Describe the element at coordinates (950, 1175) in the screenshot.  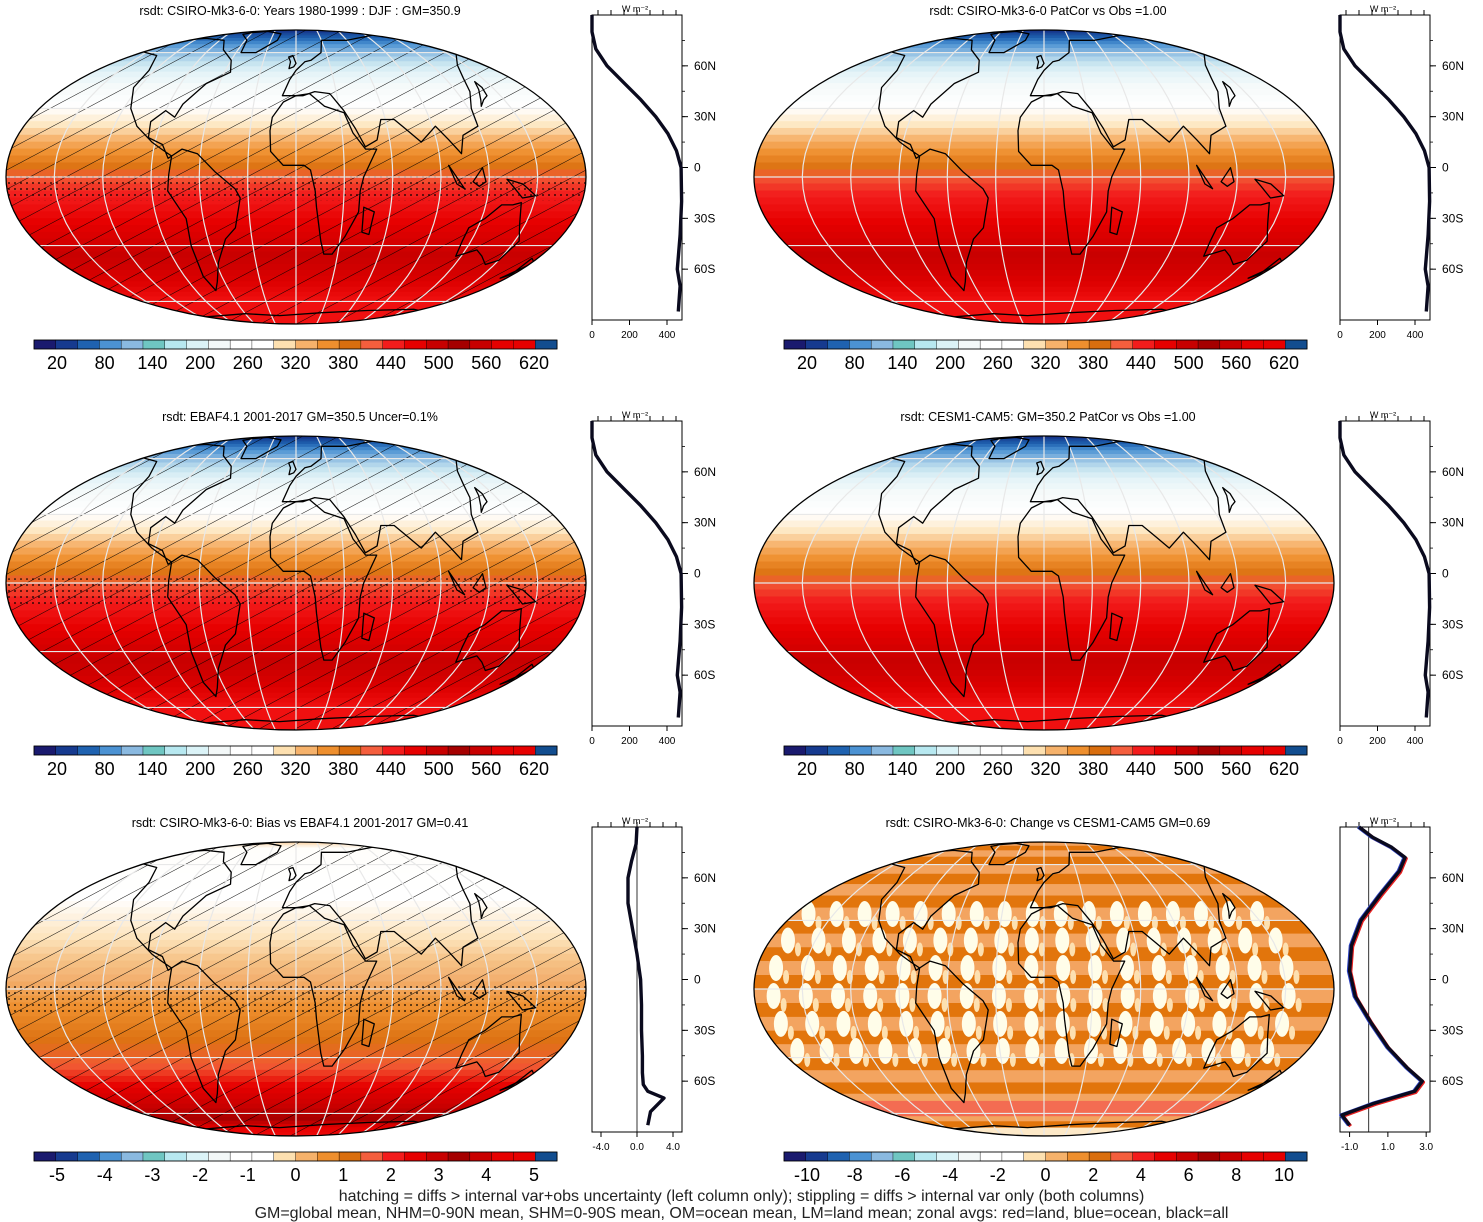
I see `colorbar-tick-label: -4` at that location.